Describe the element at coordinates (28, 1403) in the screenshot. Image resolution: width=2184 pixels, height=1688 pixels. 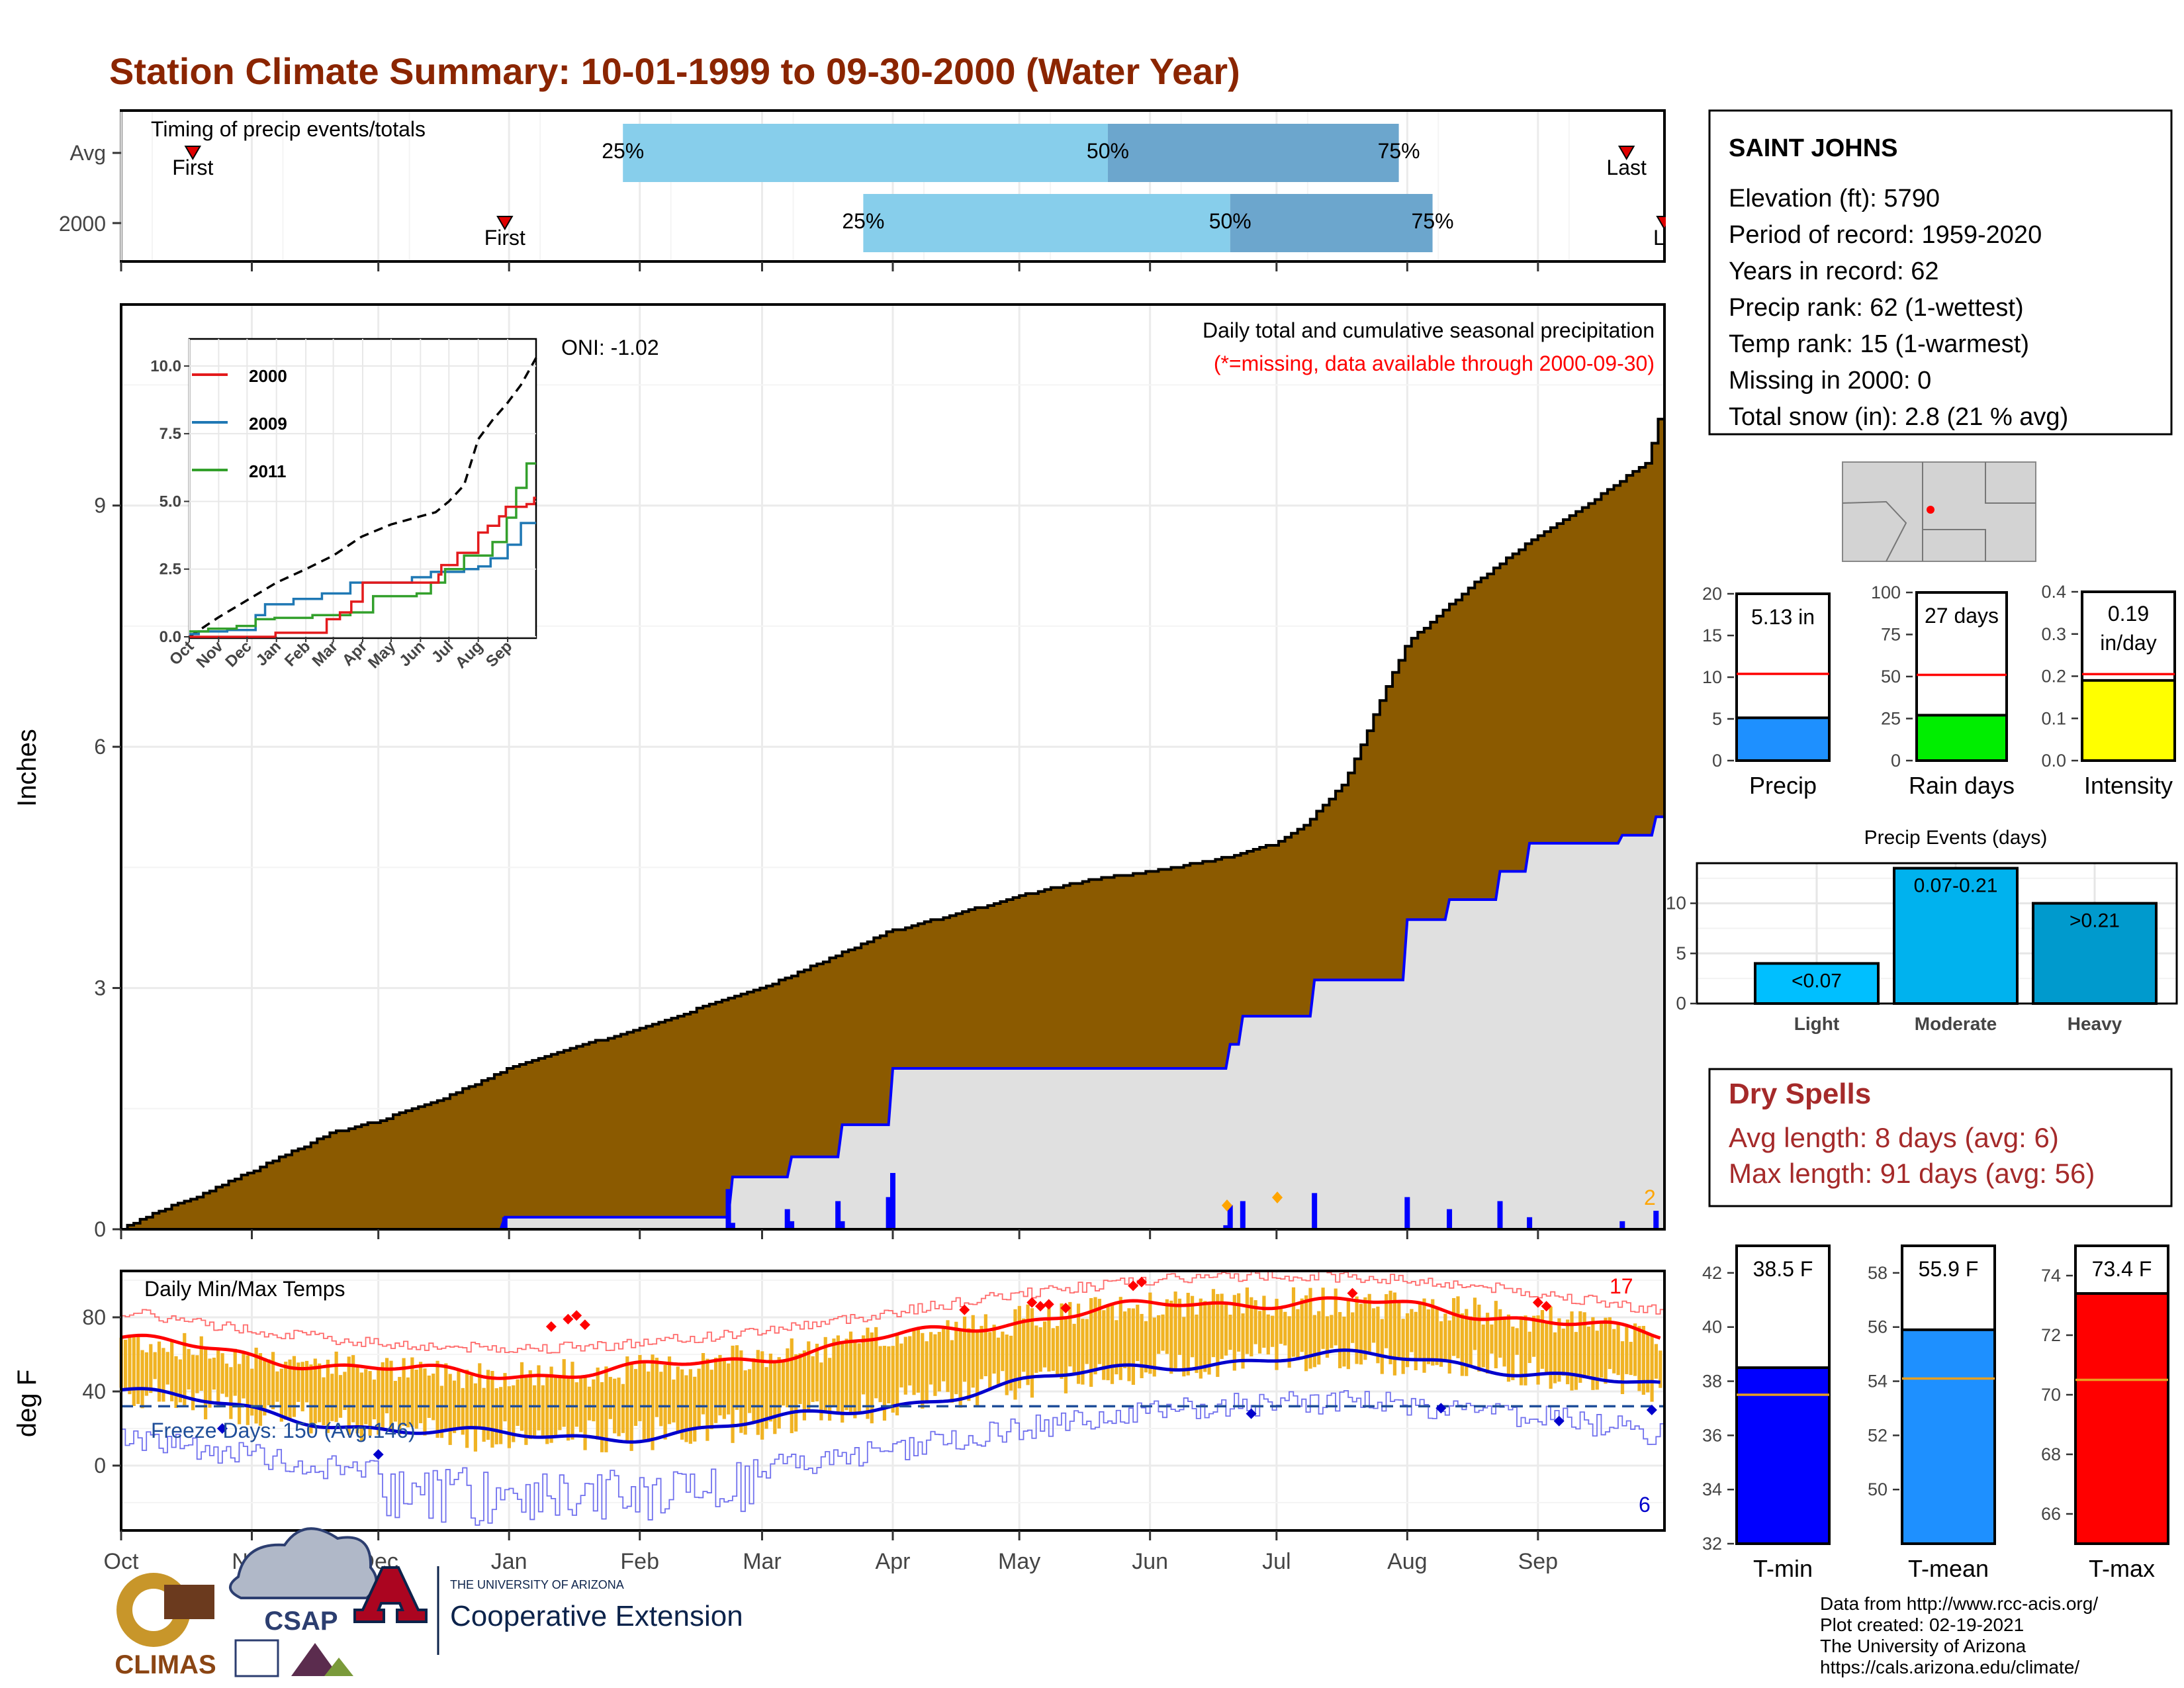
I see `temp-y-label: deg F` at that location.